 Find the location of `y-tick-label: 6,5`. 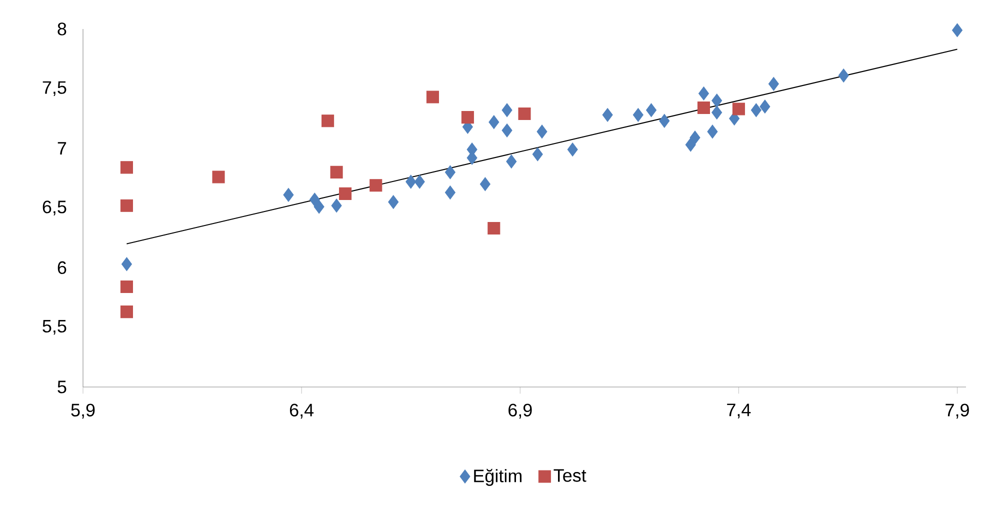

y-tick-label: 6,5 is located at coordinates (54, 208).